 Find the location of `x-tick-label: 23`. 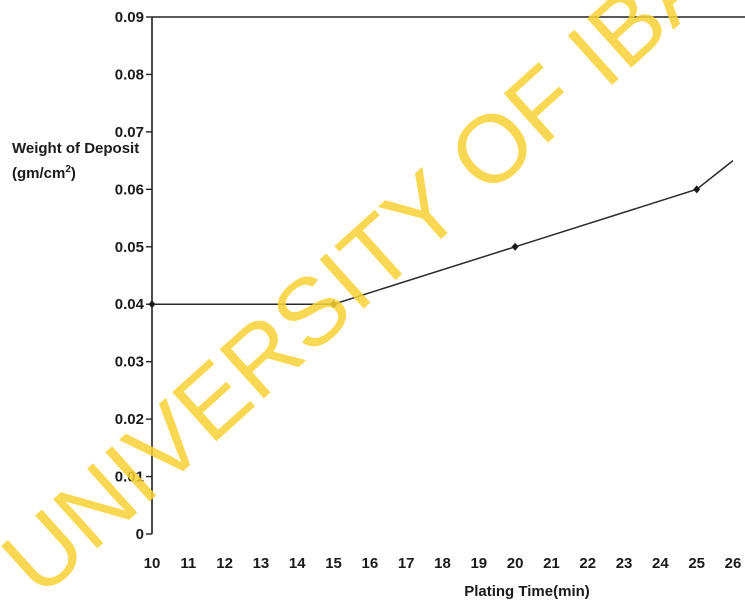

x-tick-label: 23 is located at coordinates (624, 563).